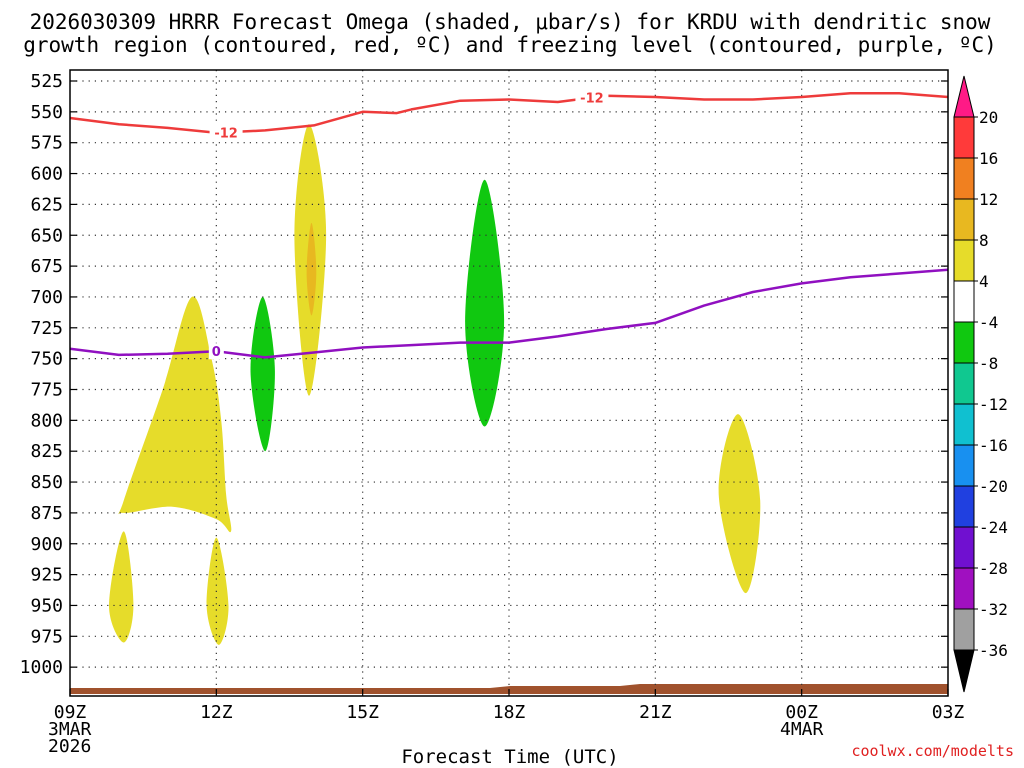  Describe the element at coordinates (46, 328) in the screenshot. I see `y-tick-label: 725` at that location.